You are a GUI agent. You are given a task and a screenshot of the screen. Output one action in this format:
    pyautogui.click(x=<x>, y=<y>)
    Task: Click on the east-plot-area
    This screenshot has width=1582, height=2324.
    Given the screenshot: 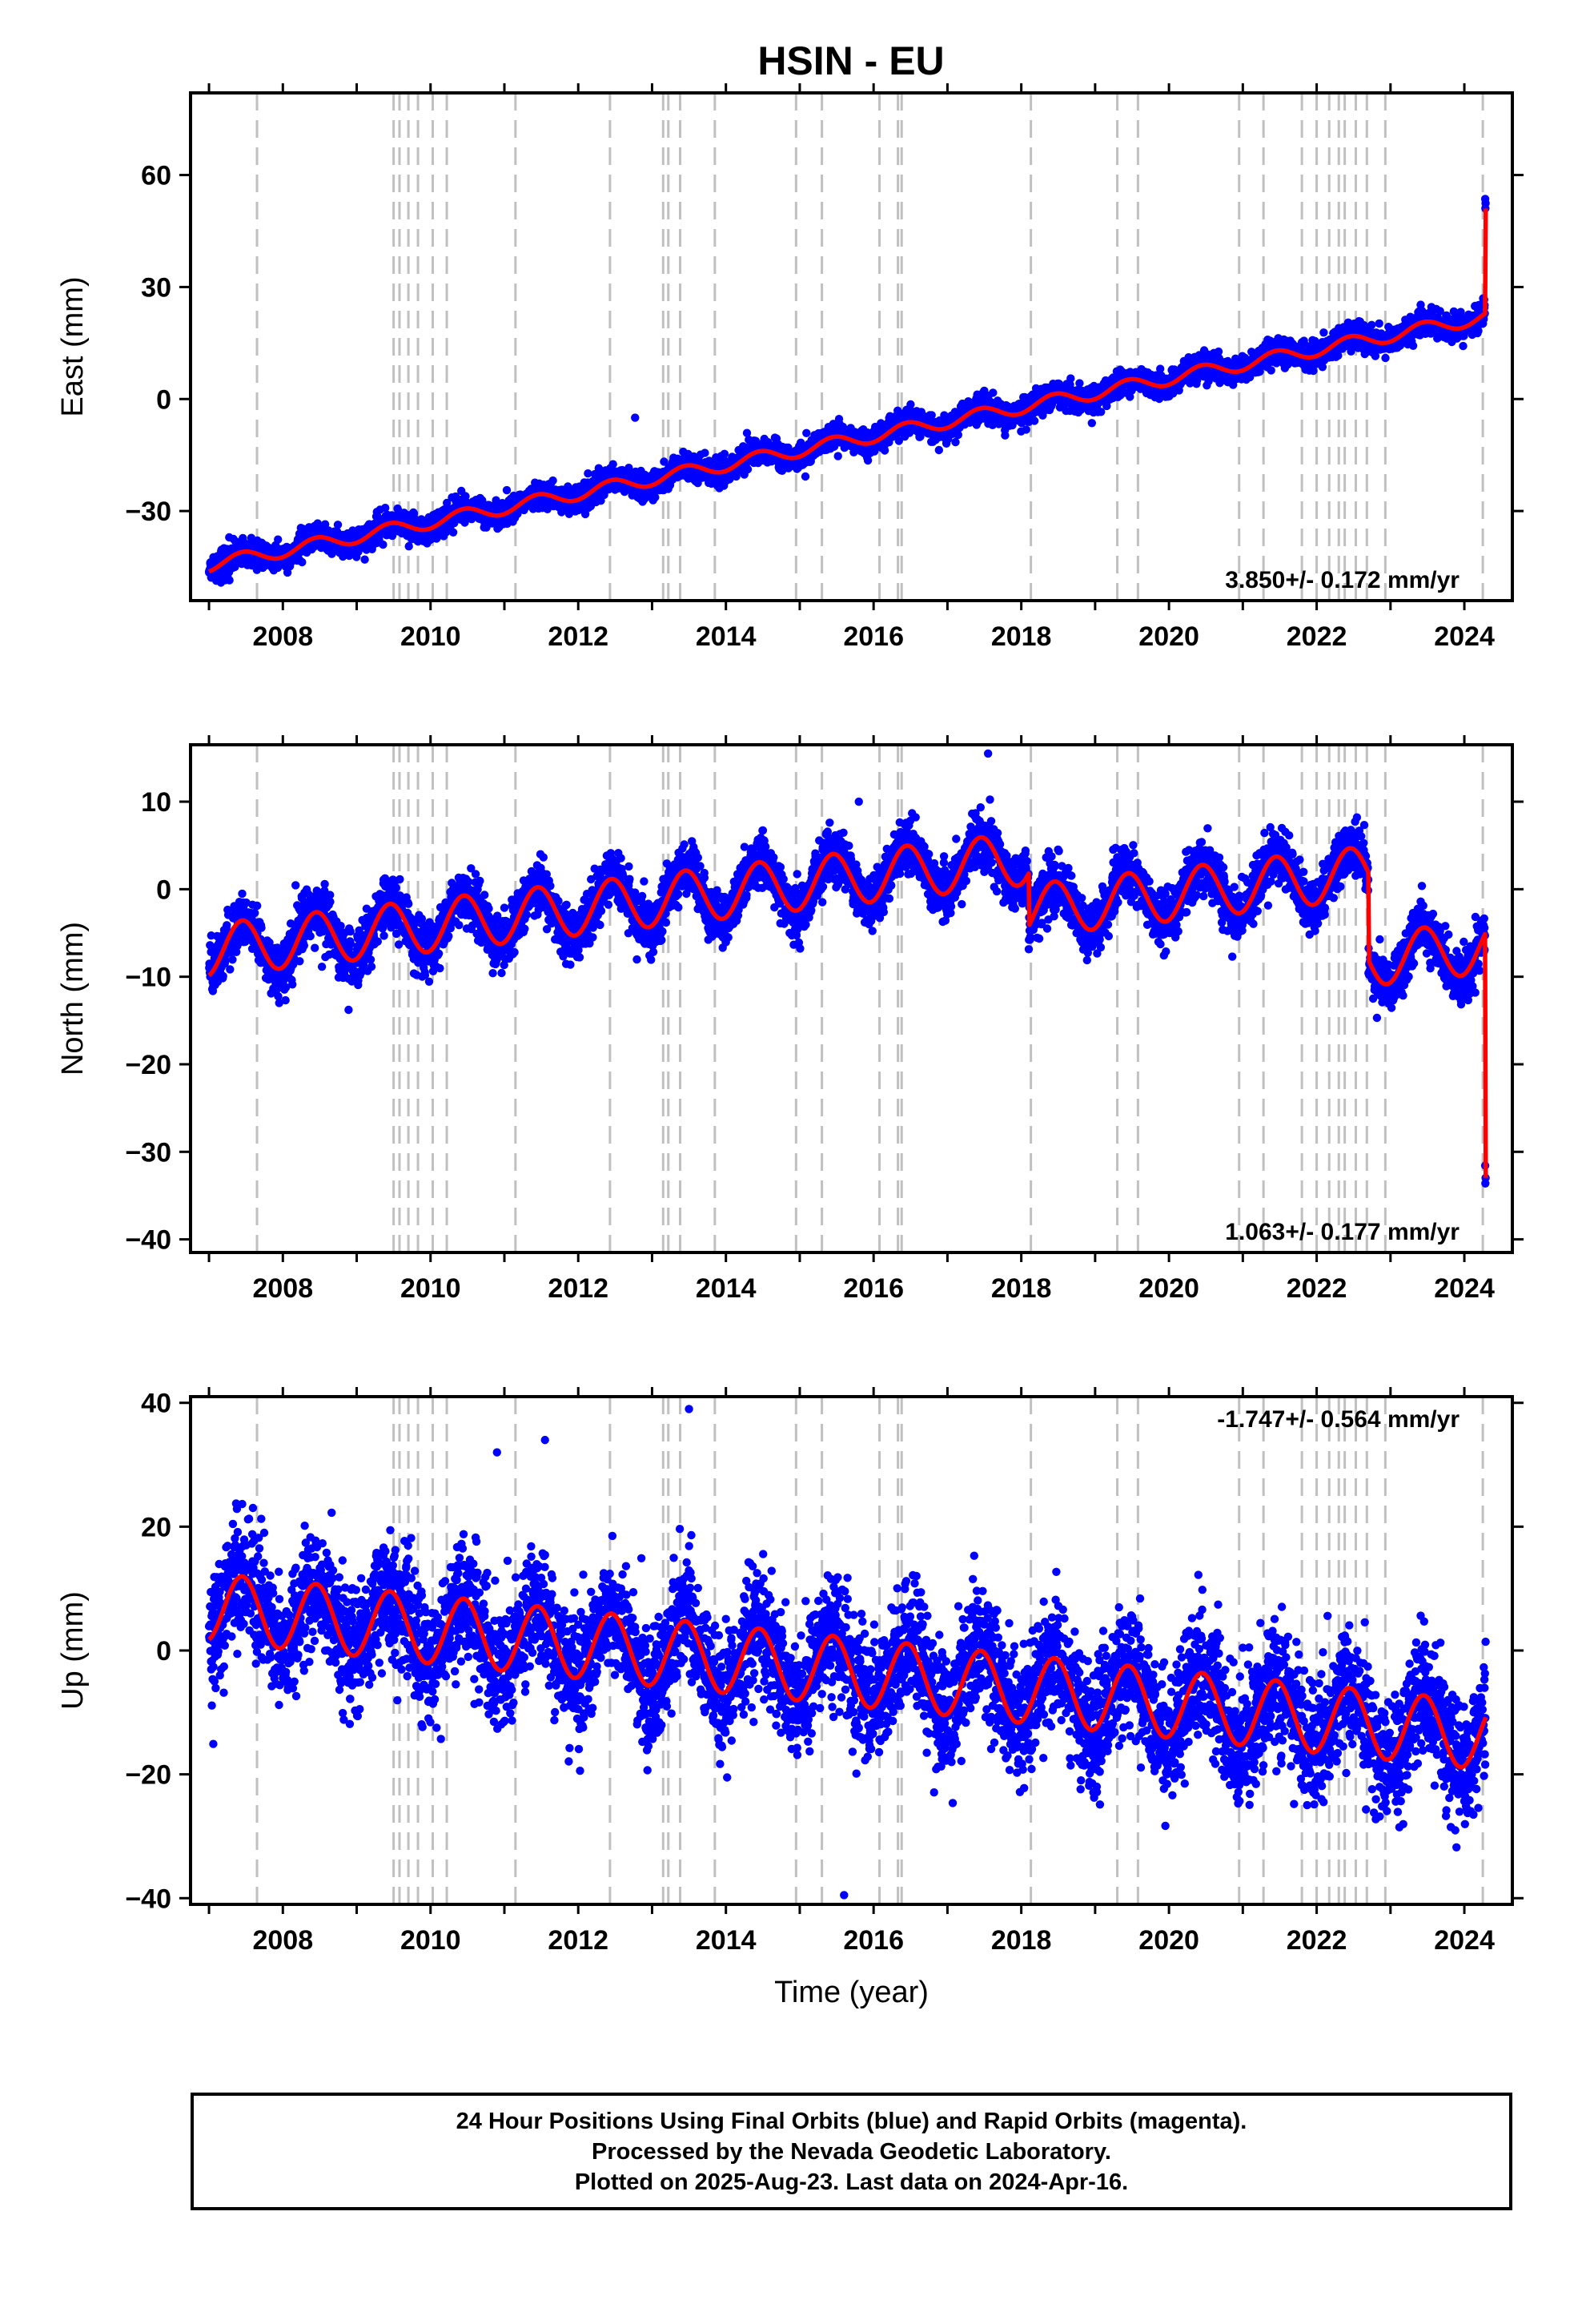 What is the action you would take?
    pyautogui.click(x=847, y=391)
    